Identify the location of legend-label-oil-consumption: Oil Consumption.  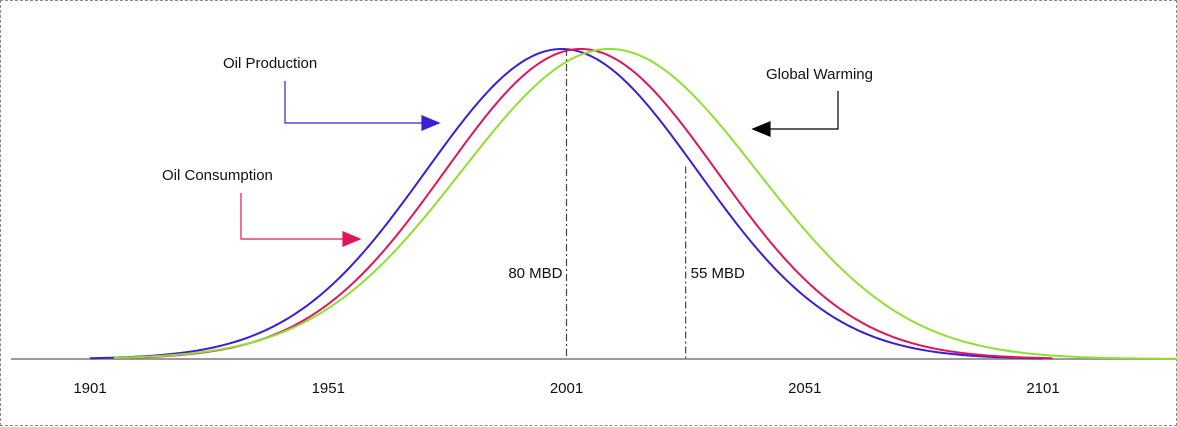
(217, 175).